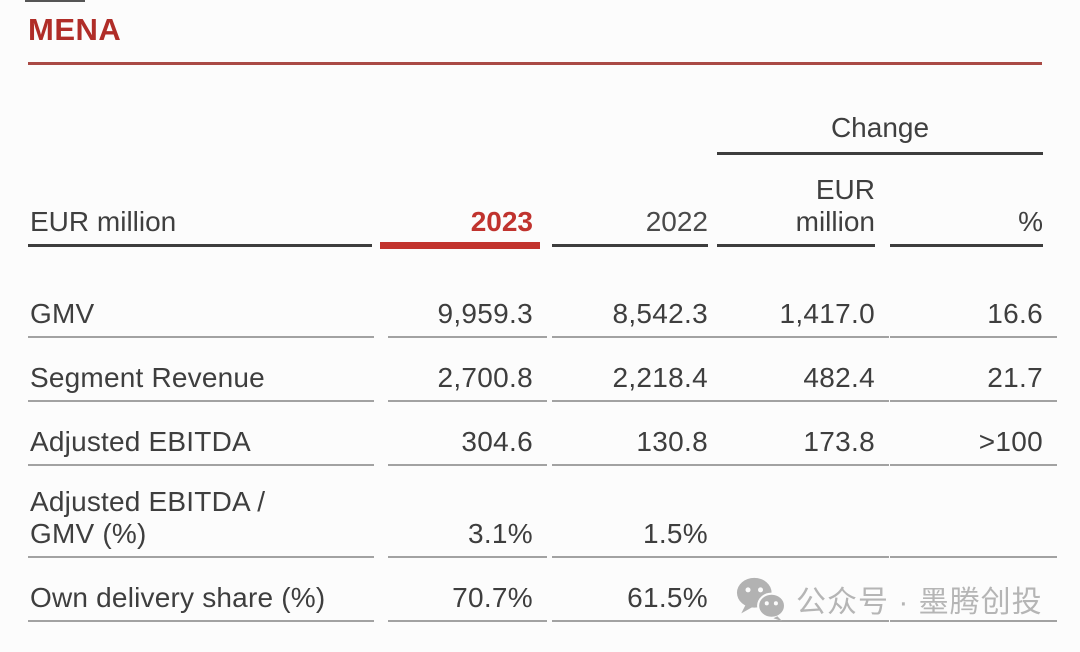 This screenshot has width=1080, height=652. I want to click on cell-change-eur: 482.4, so click(803, 370).